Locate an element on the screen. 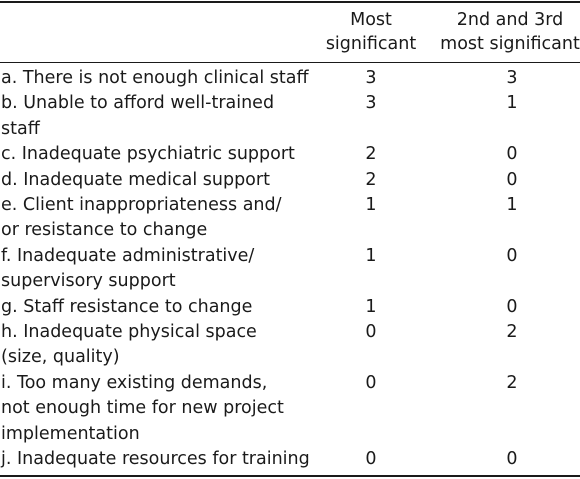 The image size is (580, 479). table-row: a. There is not enough clinical staff 3 3 is located at coordinates (290, 78).